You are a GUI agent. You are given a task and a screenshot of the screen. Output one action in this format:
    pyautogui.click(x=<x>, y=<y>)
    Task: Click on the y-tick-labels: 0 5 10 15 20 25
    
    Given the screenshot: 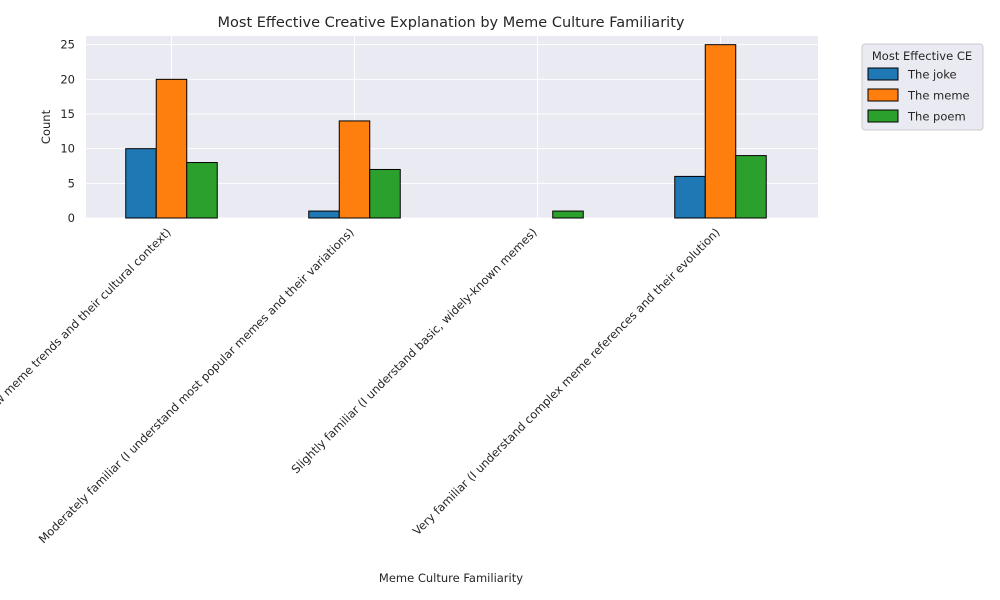 What is the action you would take?
    pyautogui.click(x=67, y=131)
    